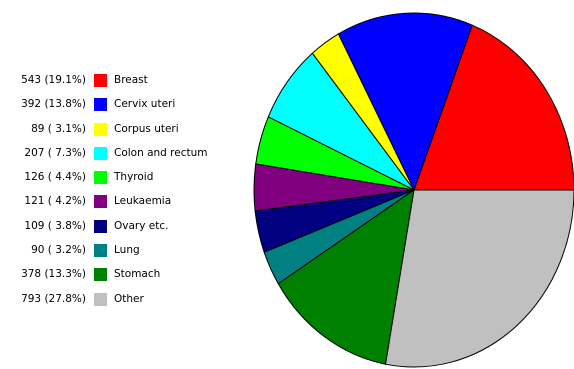 The height and width of the screenshot is (369, 574). Describe the element at coordinates (53, 104) in the screenshot. I see `legend-value: 392 (13.8%)` at that location.